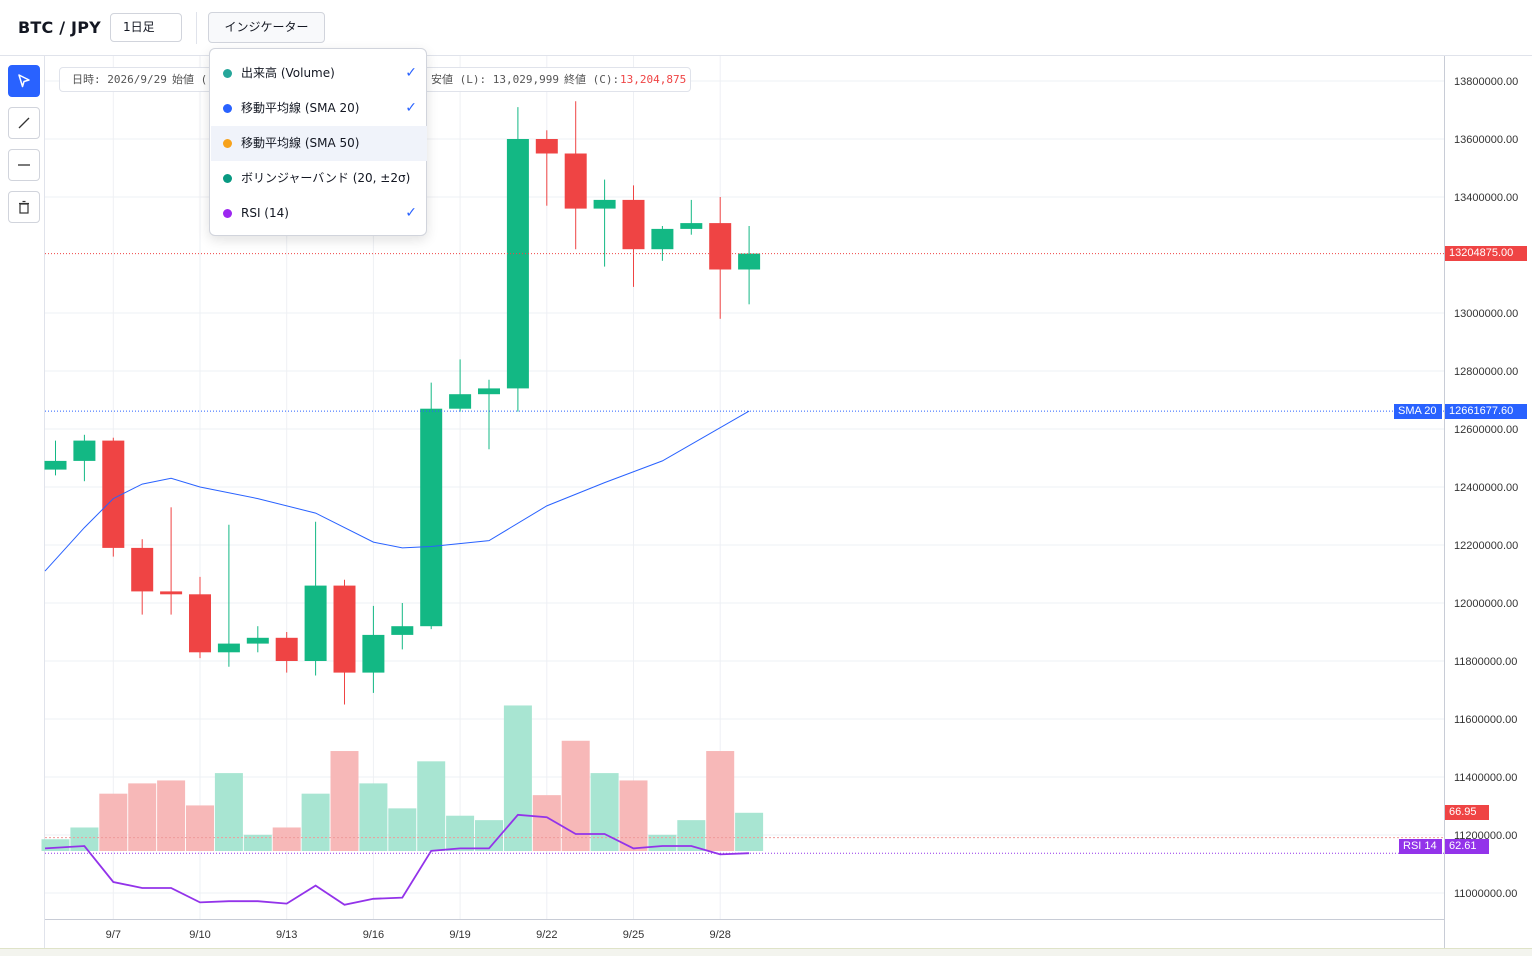 The image size is (1532, 956). I want to click on sma50-color-dot, so click(227, 143).